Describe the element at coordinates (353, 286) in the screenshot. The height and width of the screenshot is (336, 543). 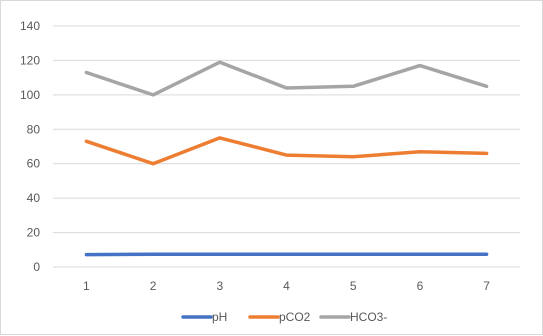
I see `x-tick-label: 5` at that location.